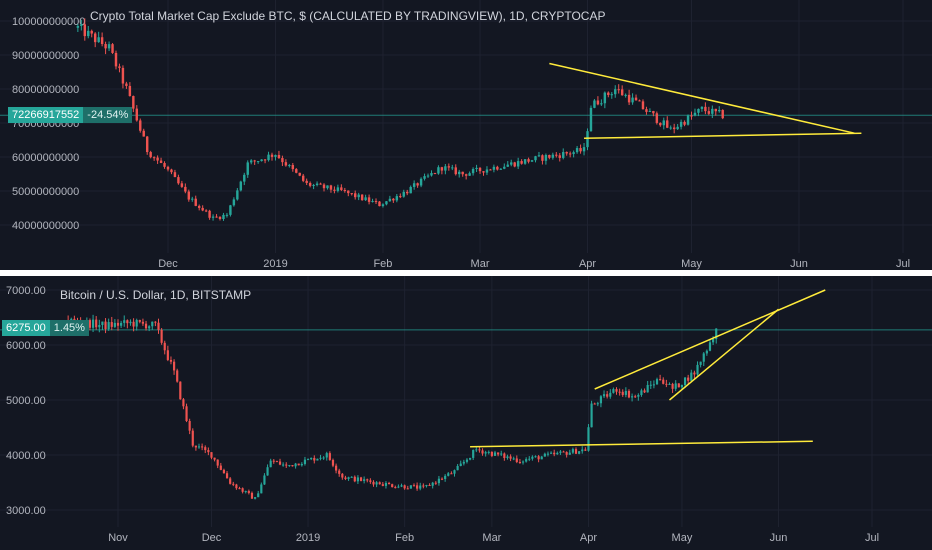  What do you see at coordinates (710, 339) in the screenshot?
I see `trendline` at bounding box center [710, 339].